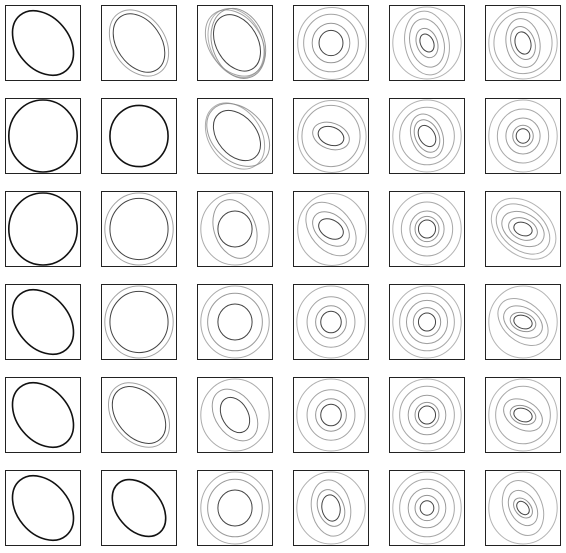  I want to click on panel-r6-c6, so click(523, 508).